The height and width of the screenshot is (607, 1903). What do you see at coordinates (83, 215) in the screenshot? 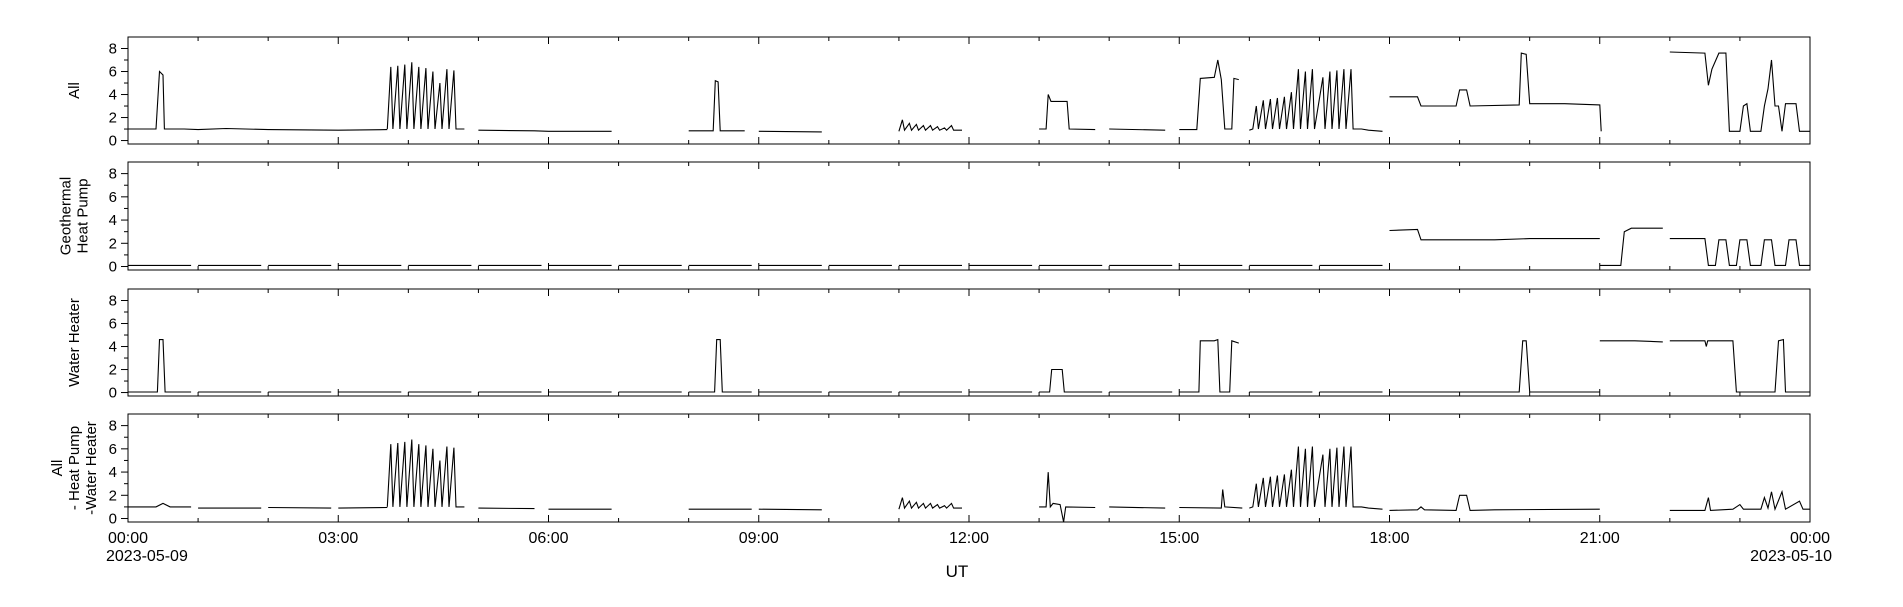
I see `y-axis-label: Heat Pump` at bounding box center [83, 215].